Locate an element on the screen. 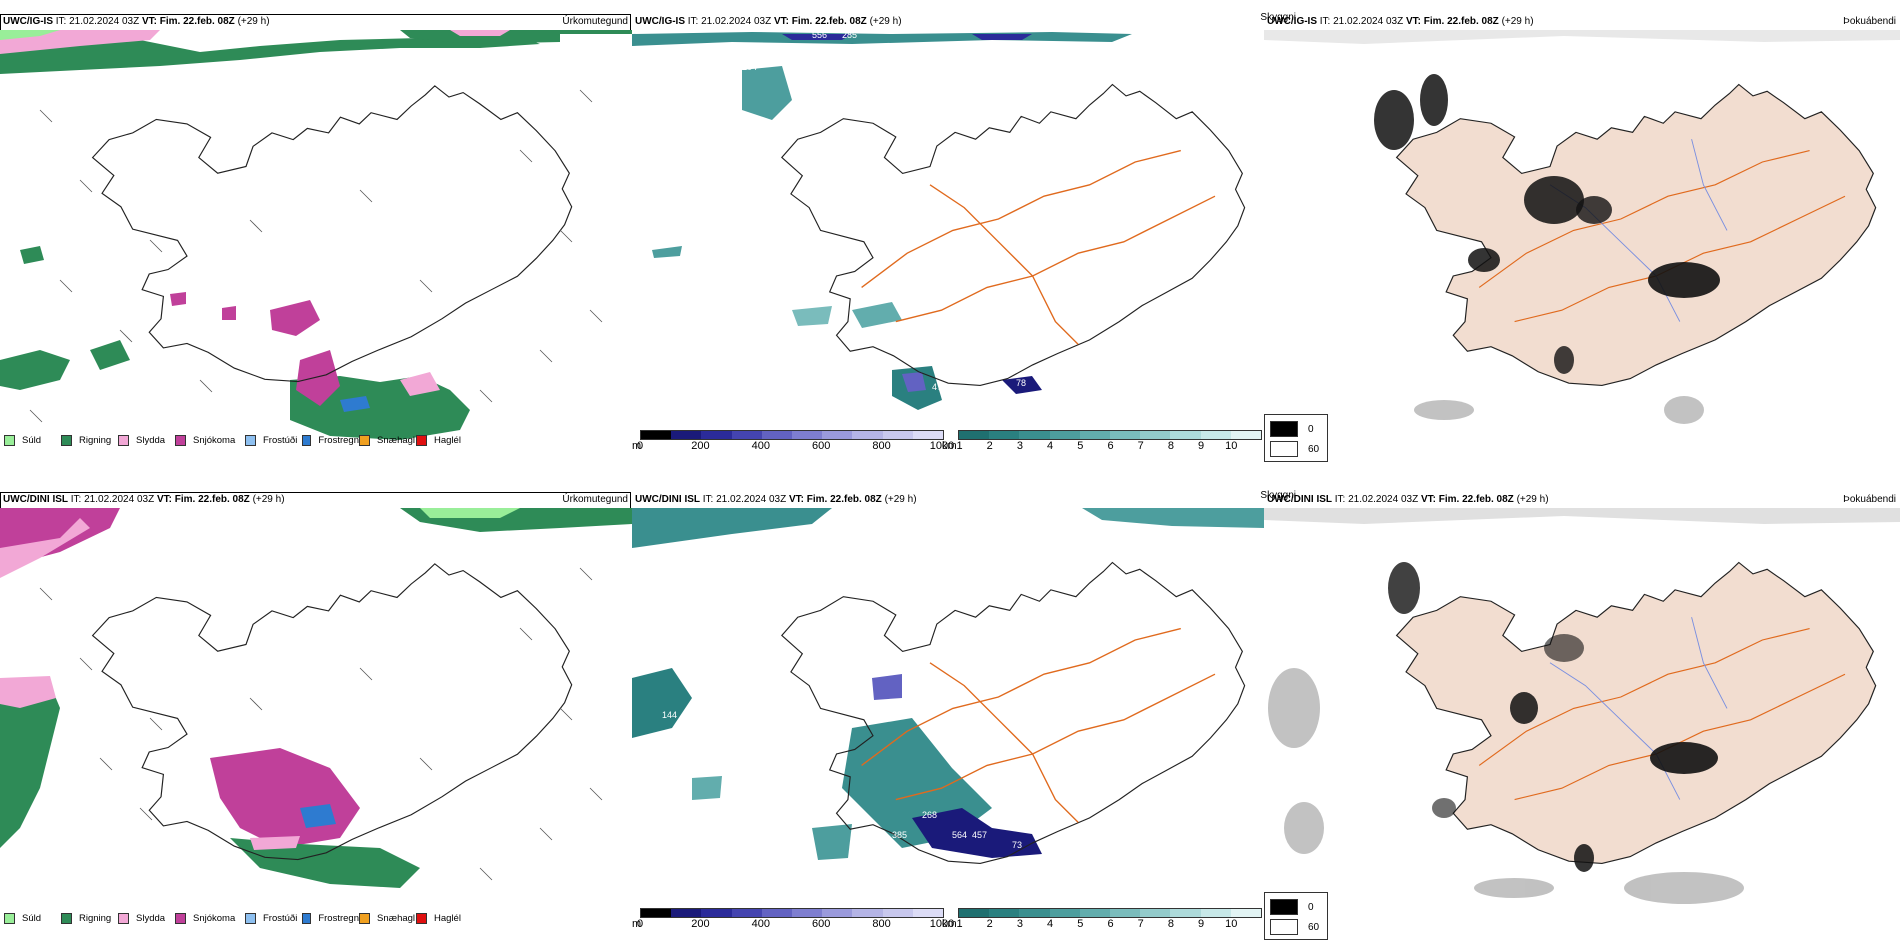  visibility-value-label: 30 is located at coordinates (737, 827).